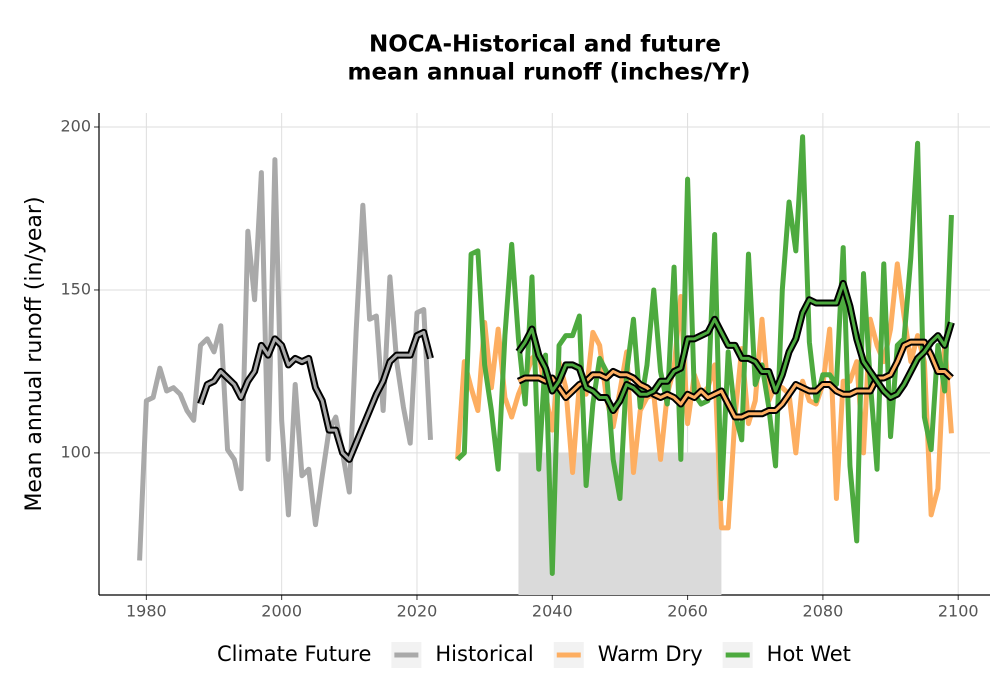  What do you see at coordinates (823, 611) in the screenshot?
I see `x-tick-label: 2080` at bounding box center [823, 611].